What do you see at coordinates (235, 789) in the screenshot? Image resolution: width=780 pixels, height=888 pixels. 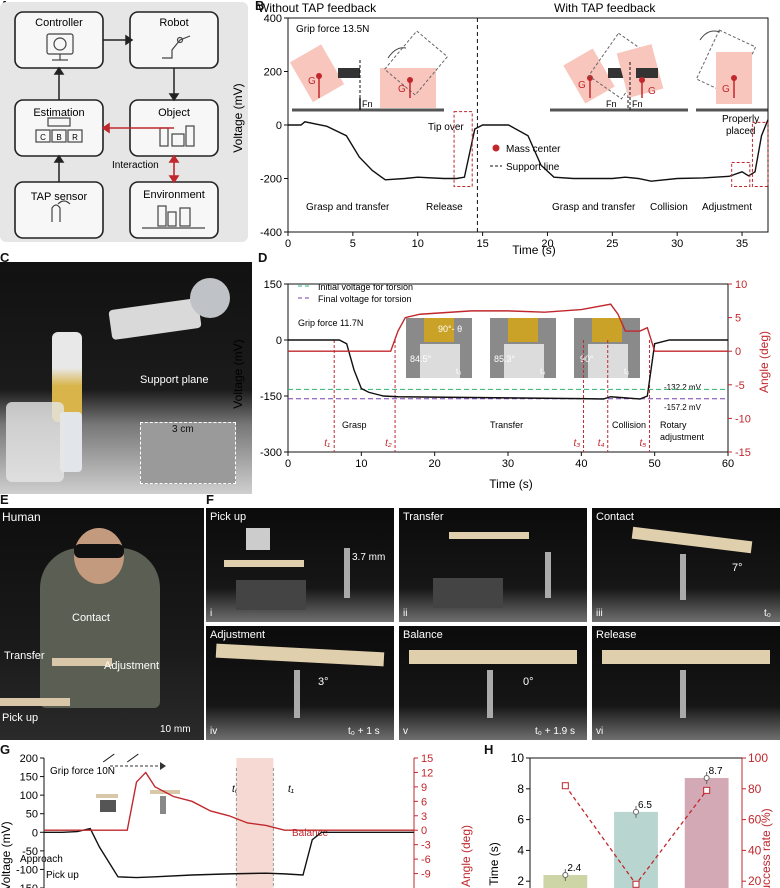 I see `g-t0: t₀` at bounding box center [235, 789].